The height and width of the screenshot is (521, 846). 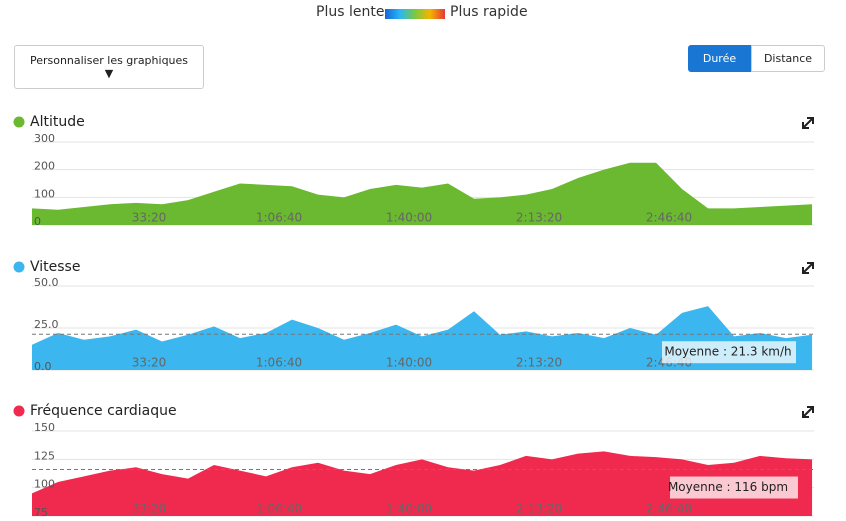 What do you see at coordinates (350, 12) in the screenshot?
I see `slow-label: Plus lente` at bounding box center [350, 12].